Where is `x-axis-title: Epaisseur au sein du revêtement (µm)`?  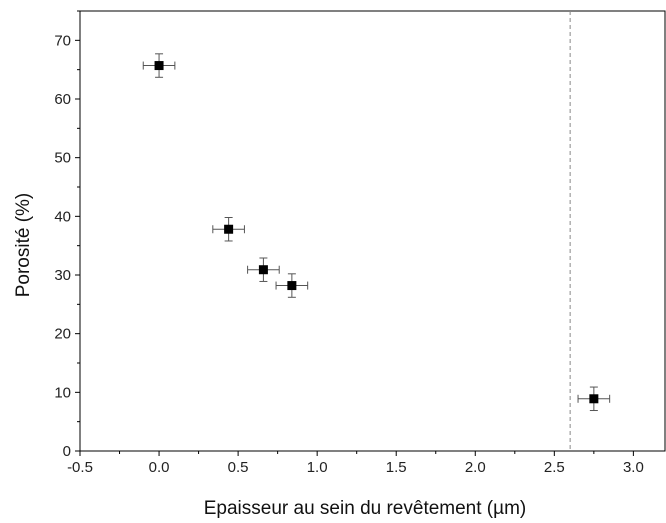 x-axis-title: Epaisseur au sein du revêtement (µm) is located at coordinates (365, 508).